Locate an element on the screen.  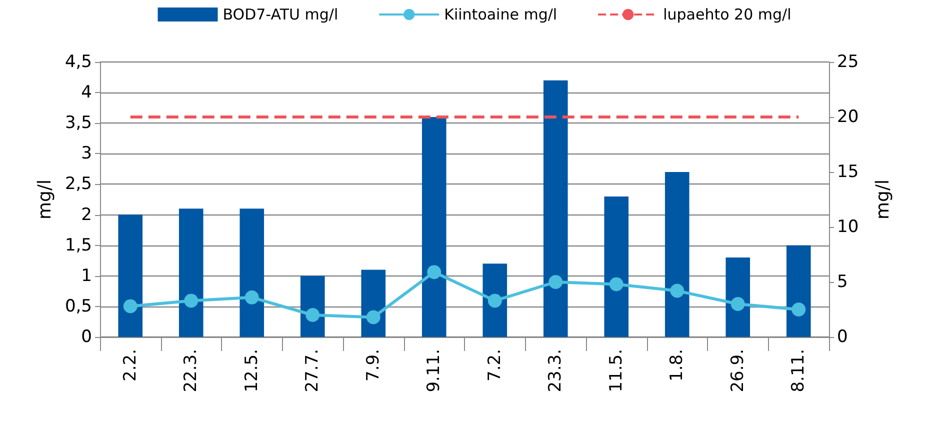
y2-tick-label: 20 is located at coordinates (848, 117).